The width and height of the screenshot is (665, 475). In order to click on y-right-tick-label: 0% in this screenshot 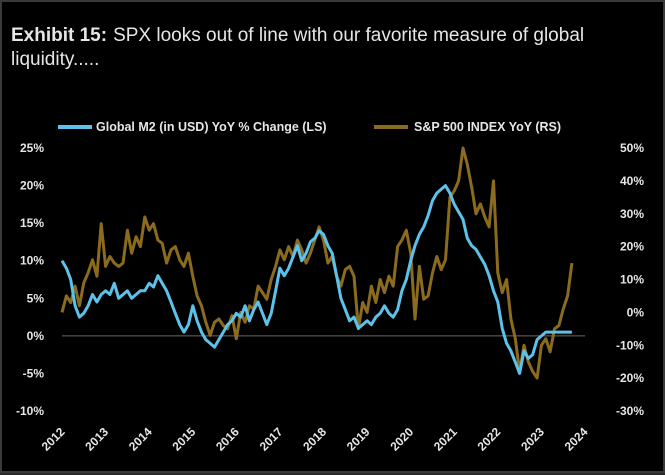, I will do `click(636, 312)`.